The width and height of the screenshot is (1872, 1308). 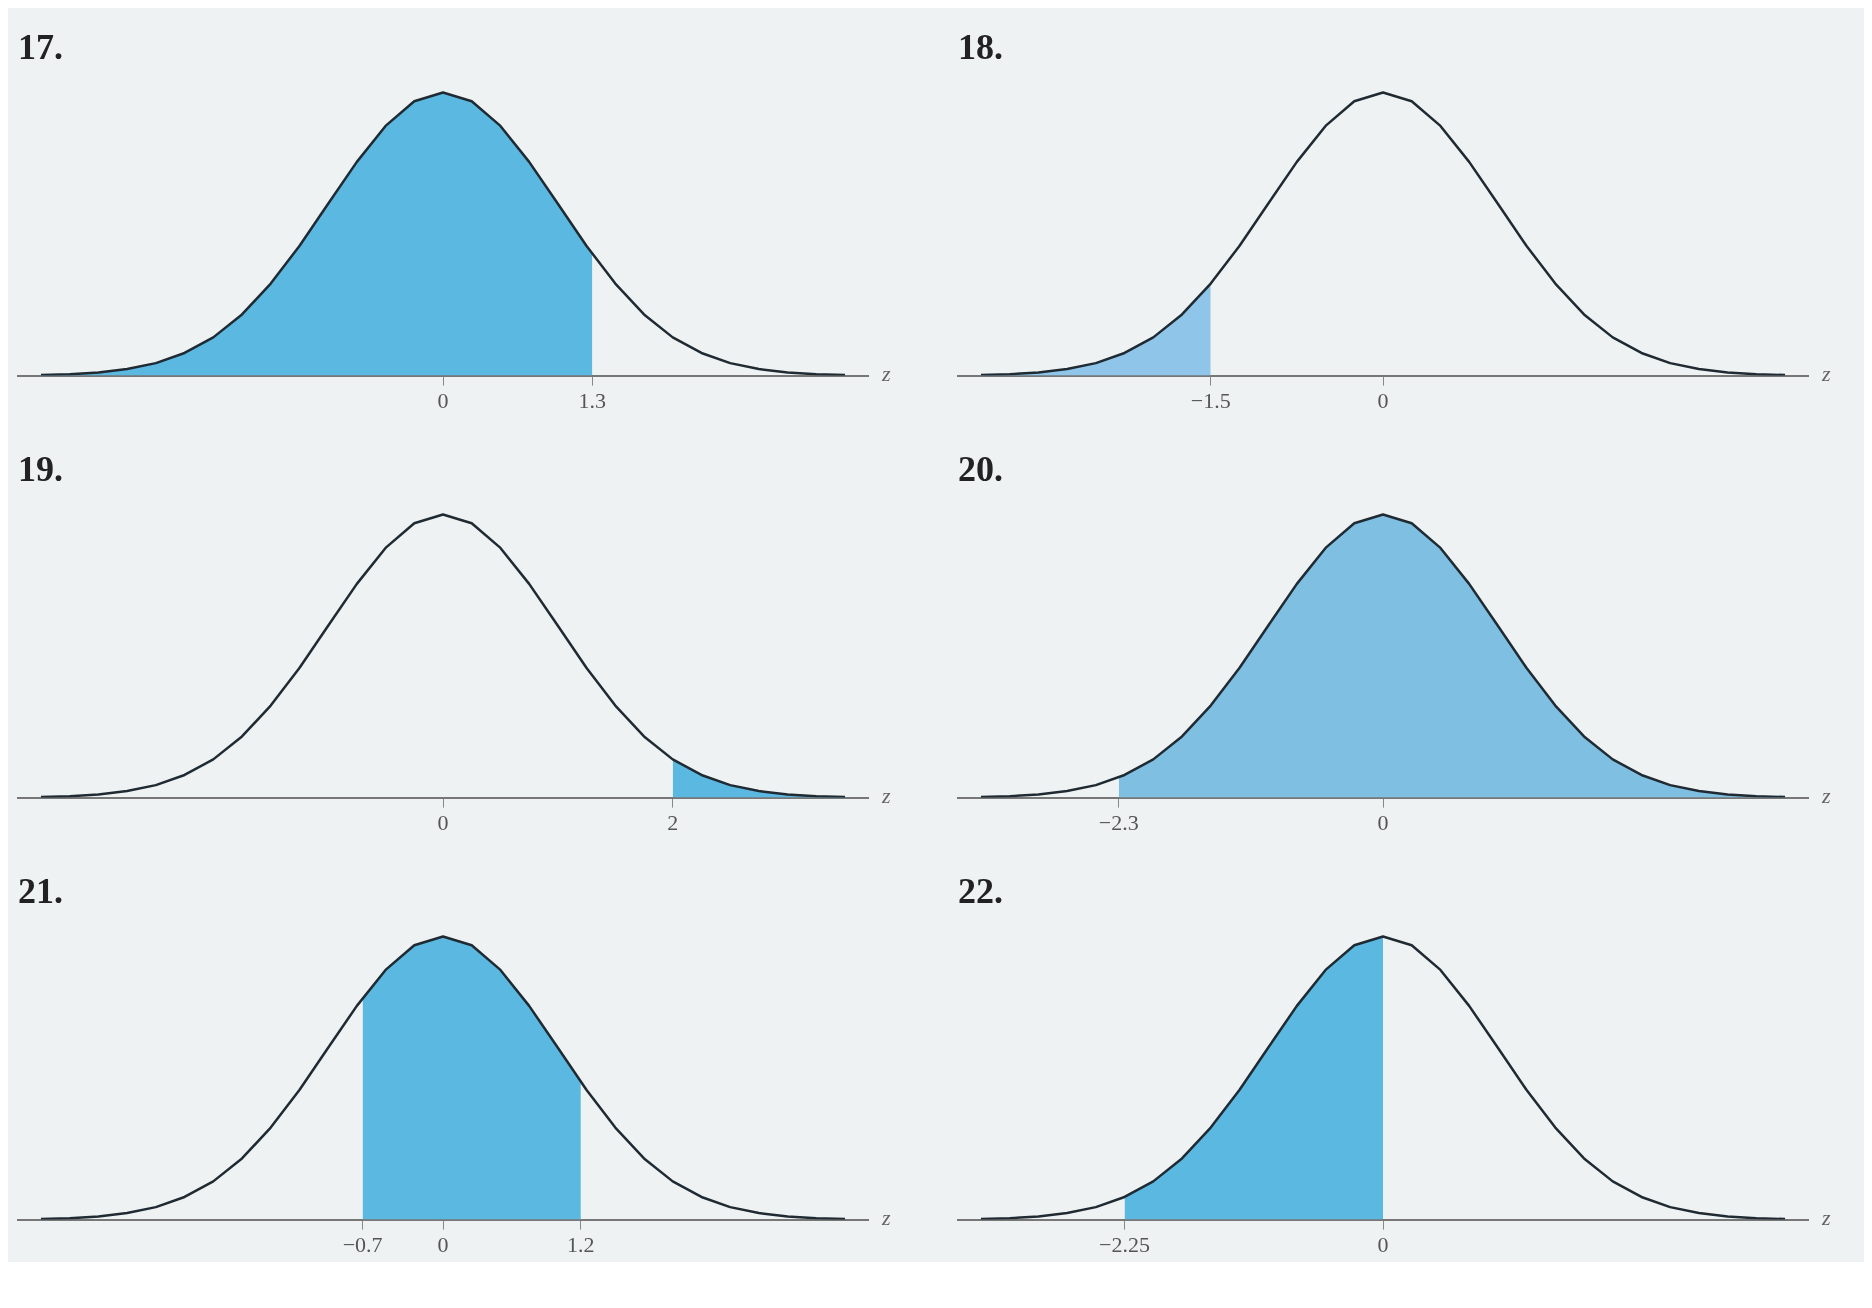 What do you see at coordinates (980, 46) in the screenshot?
I see `chart-title: 18.` at bounding box center [980, 46].